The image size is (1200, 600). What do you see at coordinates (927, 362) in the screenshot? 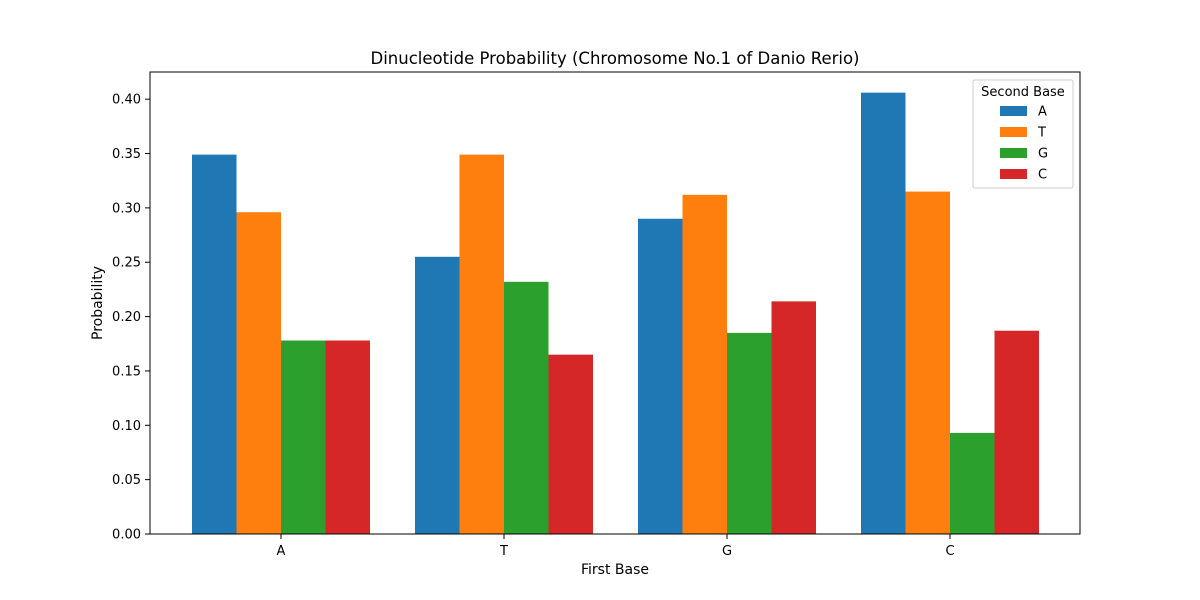
I see `bar-C-T` at bounding box center [927, 362].